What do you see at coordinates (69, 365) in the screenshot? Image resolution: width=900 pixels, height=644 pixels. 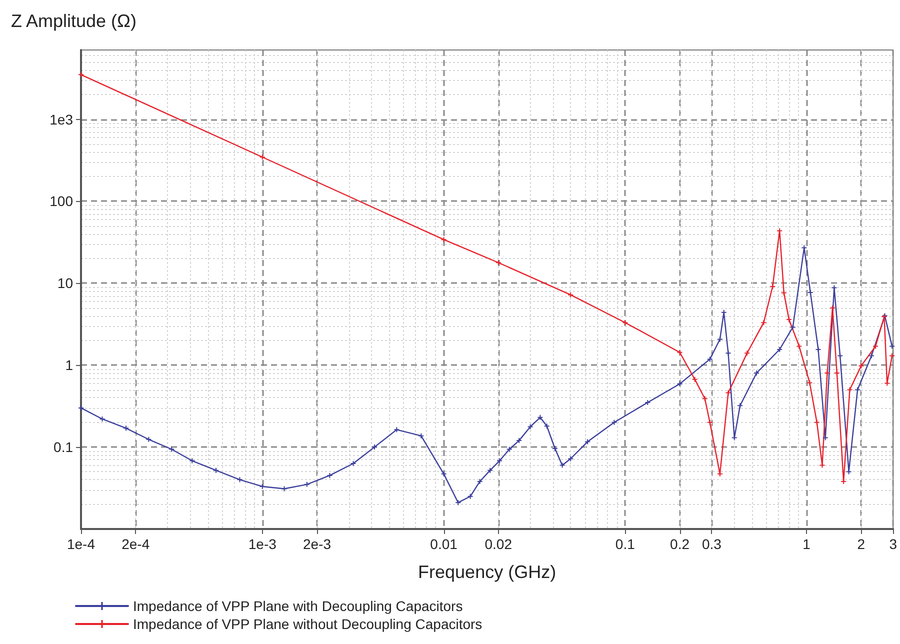 I see `y-tick-label: 1` at bounding box center [69, 365].